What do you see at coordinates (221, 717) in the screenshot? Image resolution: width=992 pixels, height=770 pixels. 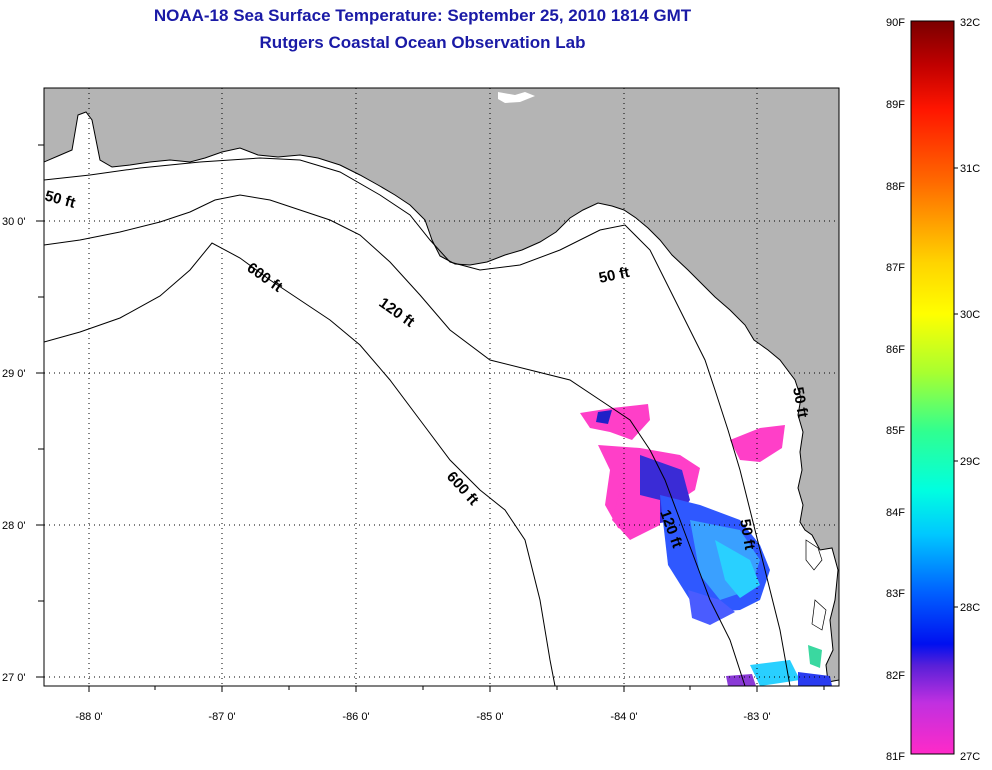 I see `lon-label: -87 0'` at bounding box center [221, 717].